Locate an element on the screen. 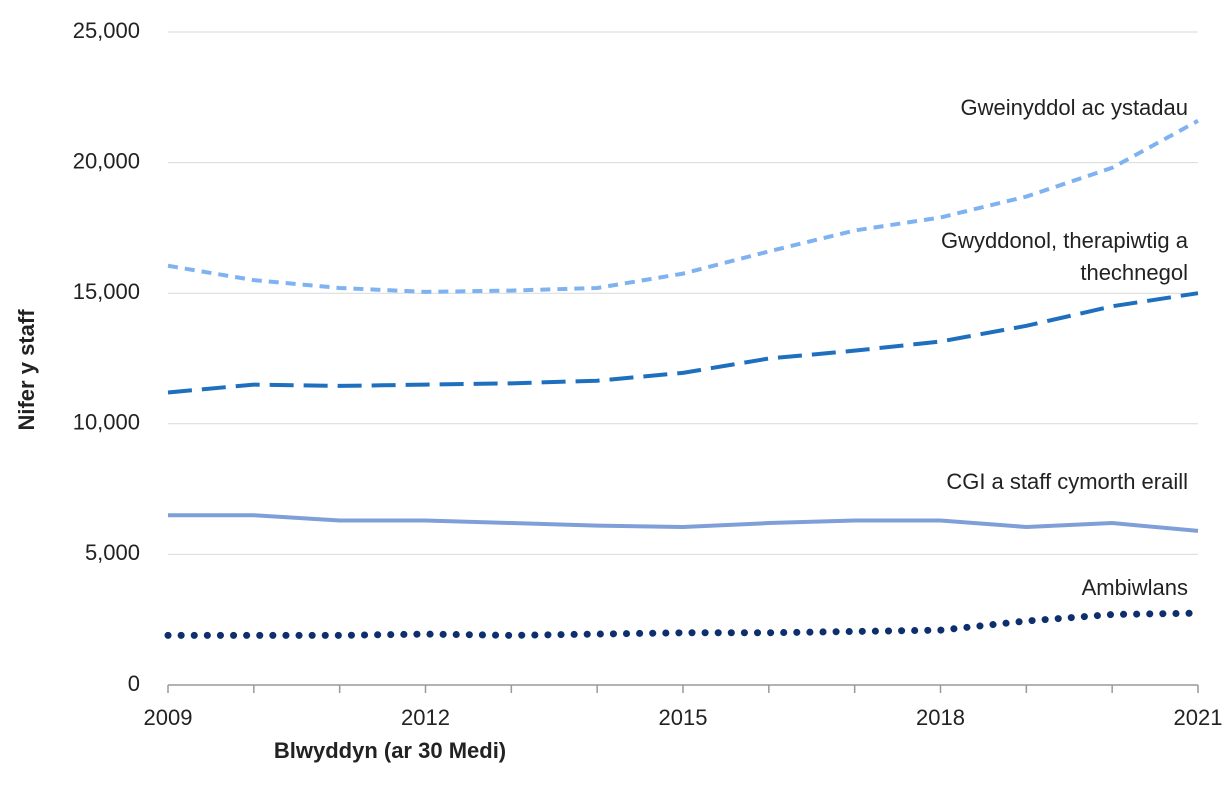 The image size is (1231, 789). series-label: CGI a staff cymorth eraill is located at coordinates (1067, 481).